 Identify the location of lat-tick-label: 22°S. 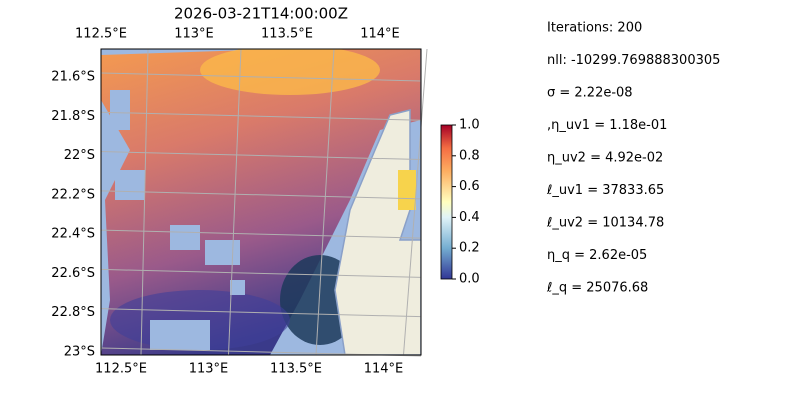
(79, 155).